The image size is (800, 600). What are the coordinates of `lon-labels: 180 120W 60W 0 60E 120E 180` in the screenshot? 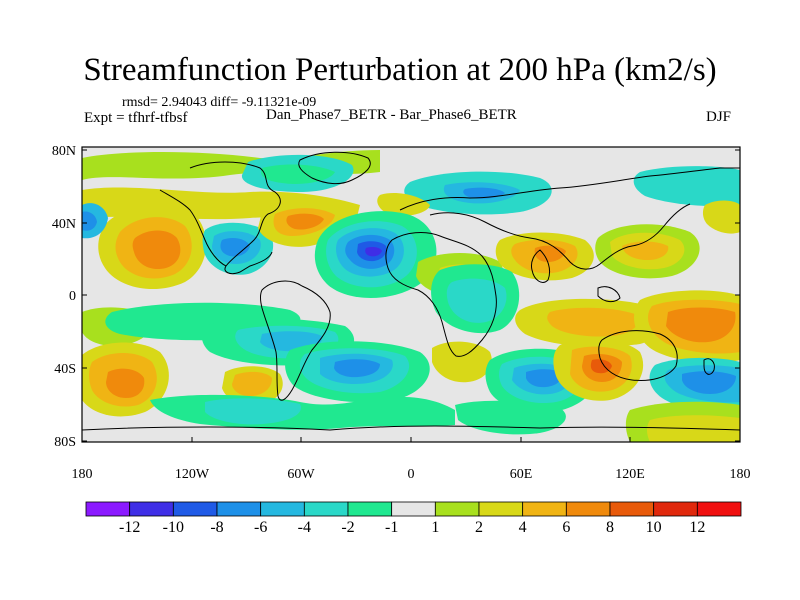 It's located at (411, 474).